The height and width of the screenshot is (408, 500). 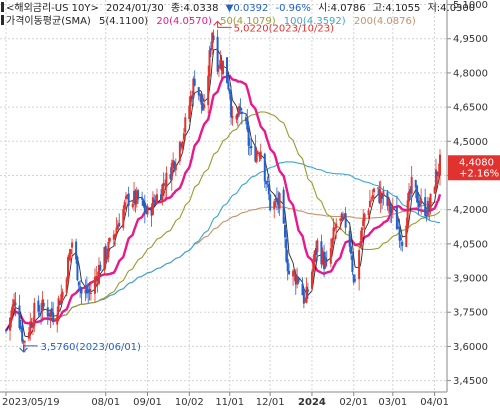 I want to click on x-tick-label: 08/01, so click(x=105, y=402).